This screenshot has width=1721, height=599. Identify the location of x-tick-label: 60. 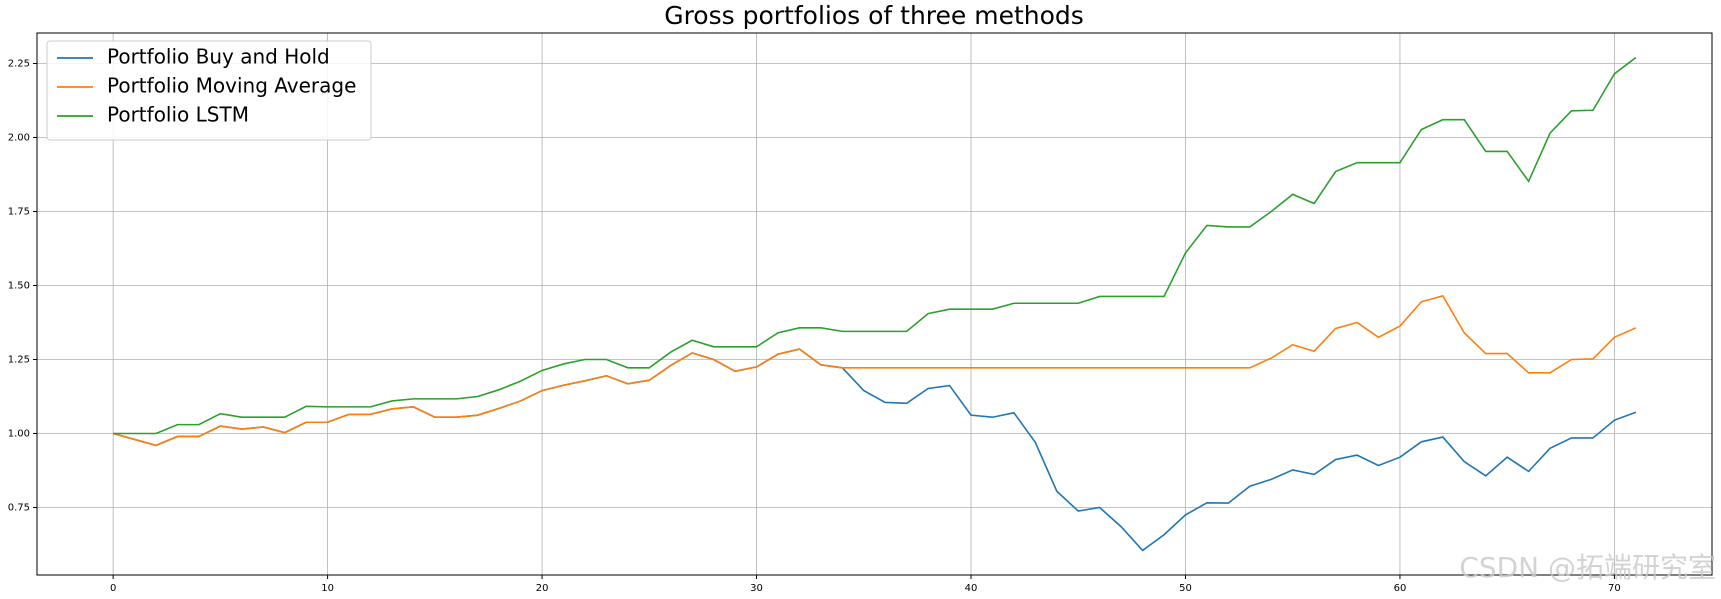
(1400, 588).